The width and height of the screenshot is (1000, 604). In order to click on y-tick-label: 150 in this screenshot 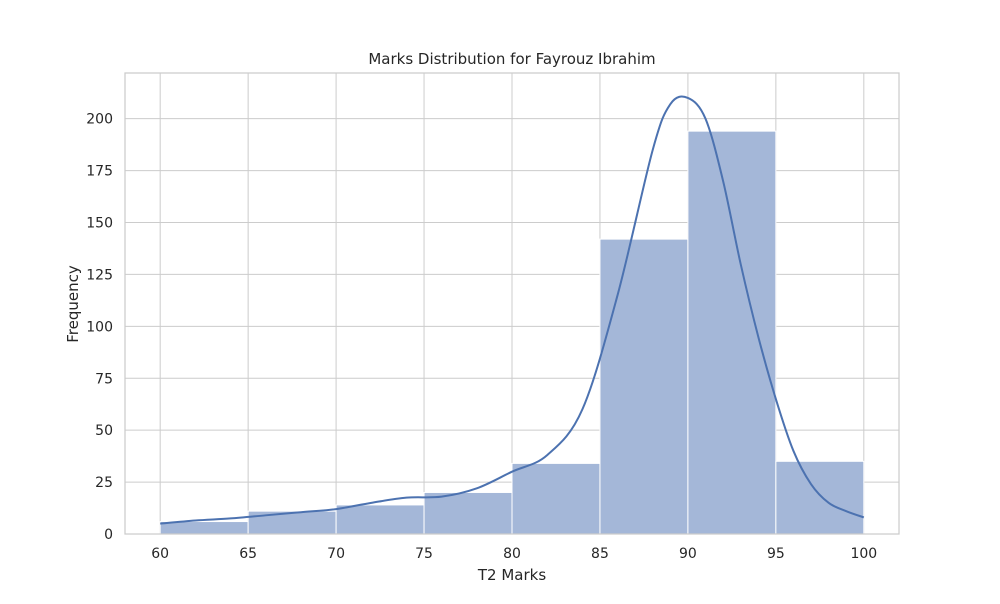, I will do `click(99, 224)`.